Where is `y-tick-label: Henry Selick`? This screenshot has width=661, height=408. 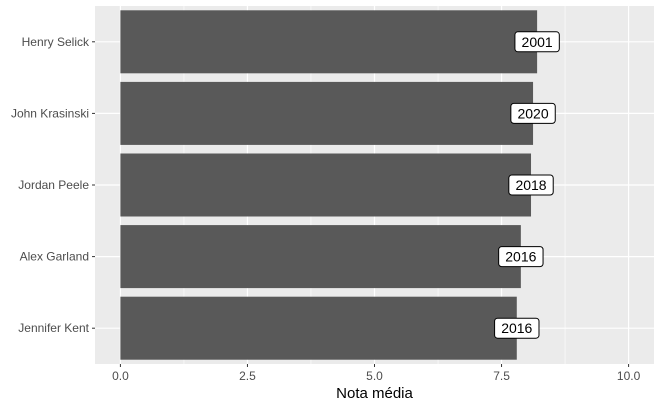 y-tick-label: Henry Selick is located at coordinates (56, 42).